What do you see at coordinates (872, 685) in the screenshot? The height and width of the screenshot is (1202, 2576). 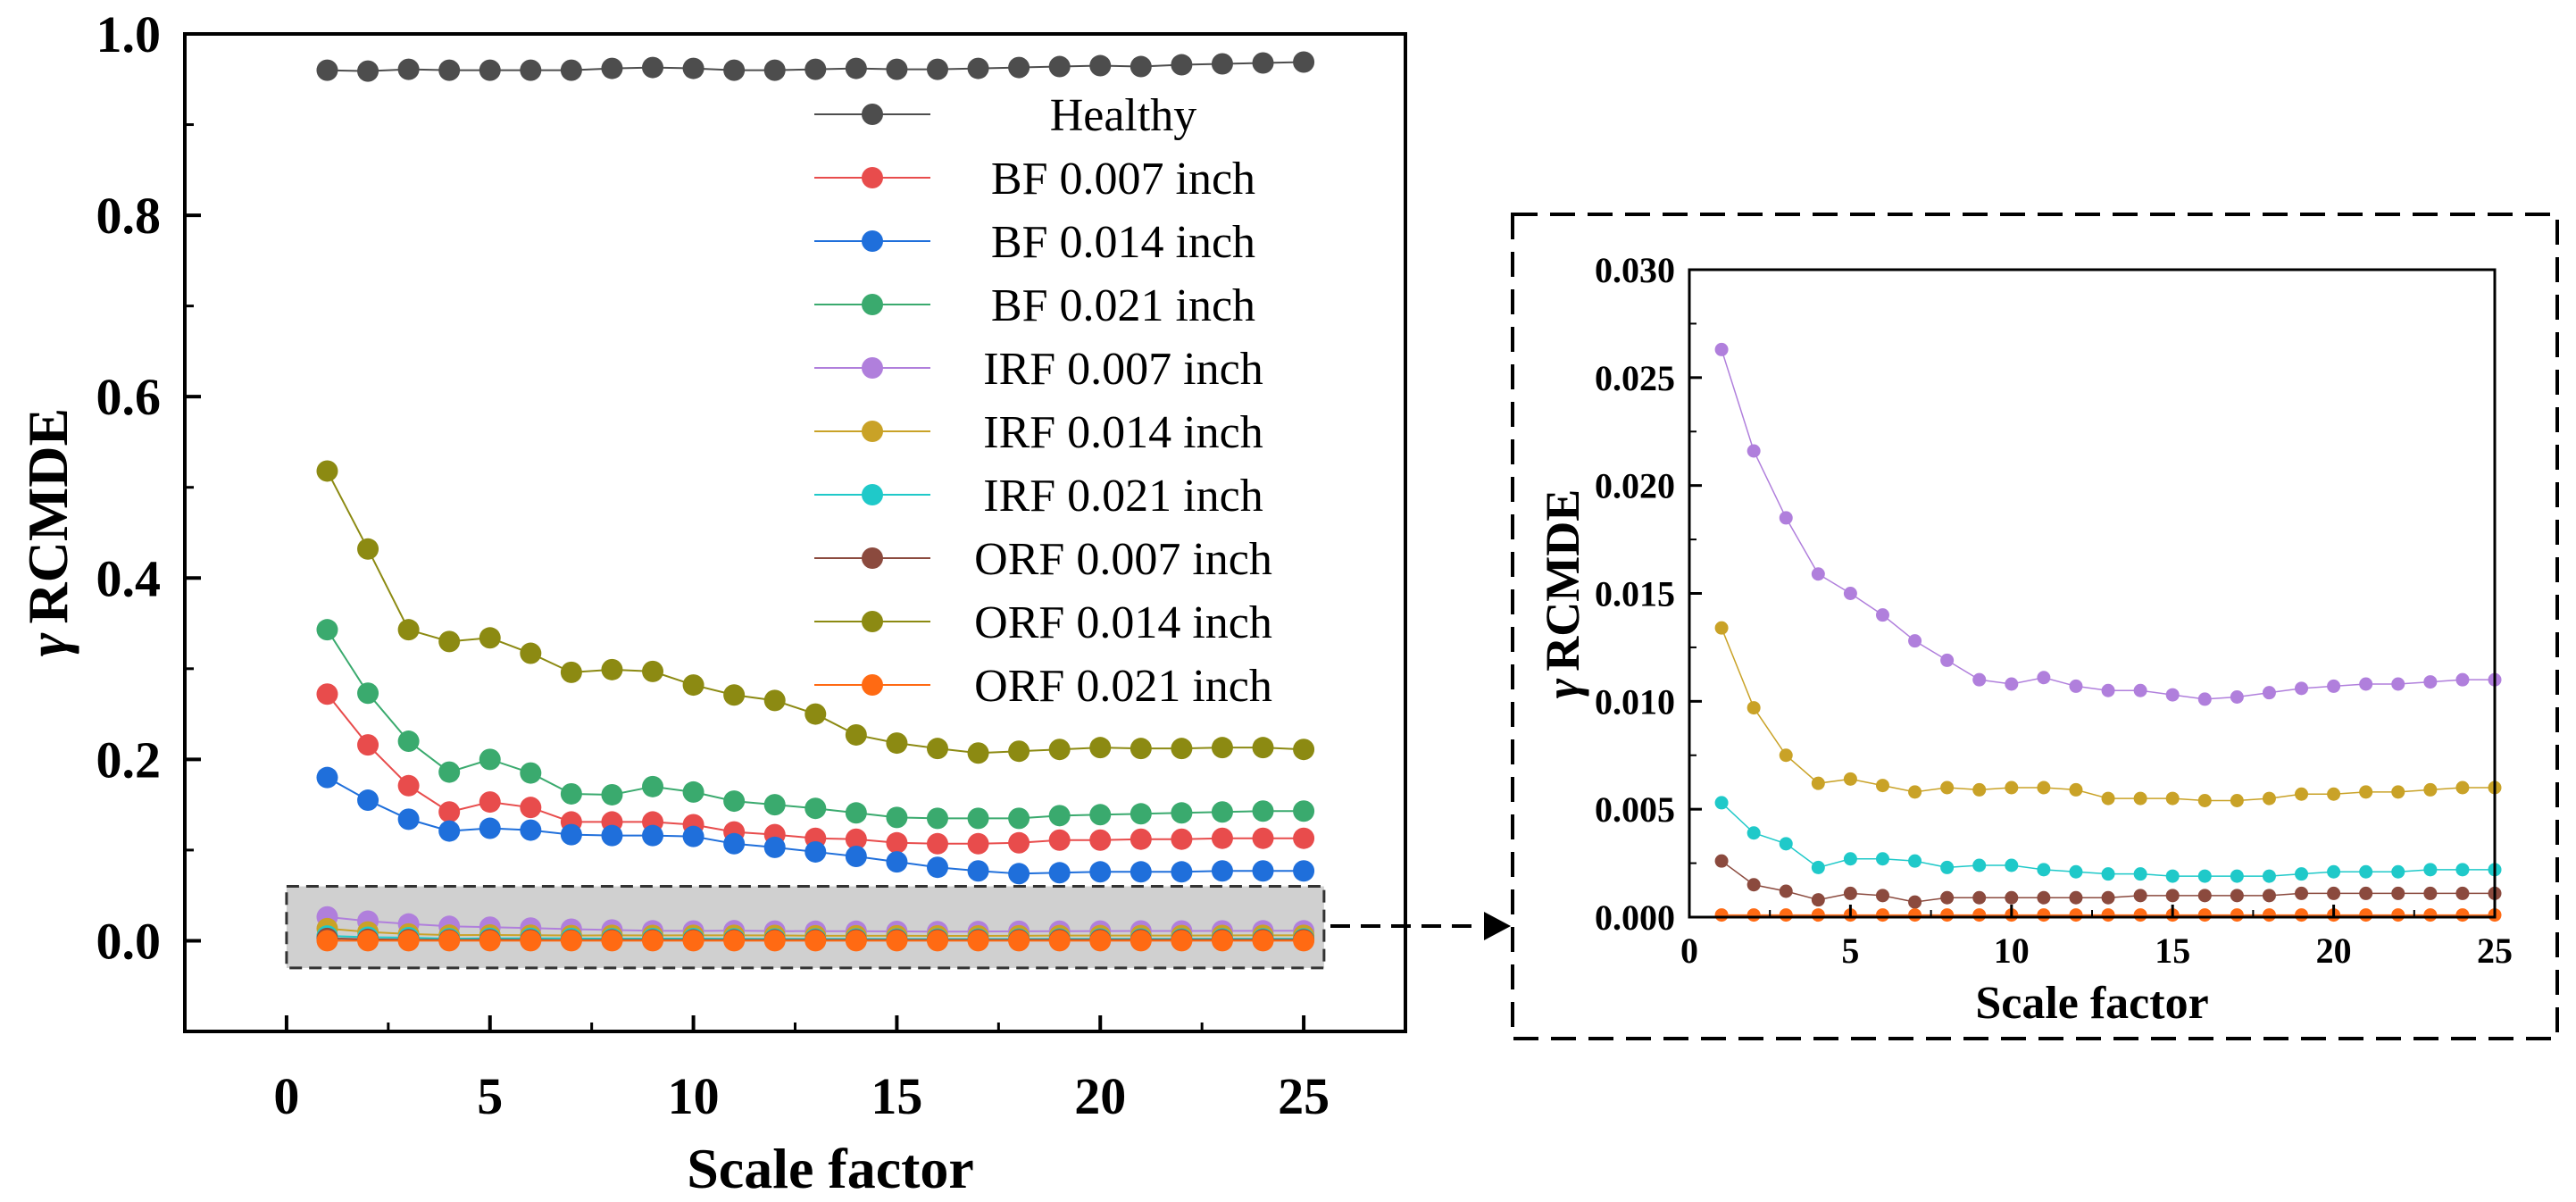 I see `legend-marker-orf-0-021-inch` at bounding box center [872, 685].